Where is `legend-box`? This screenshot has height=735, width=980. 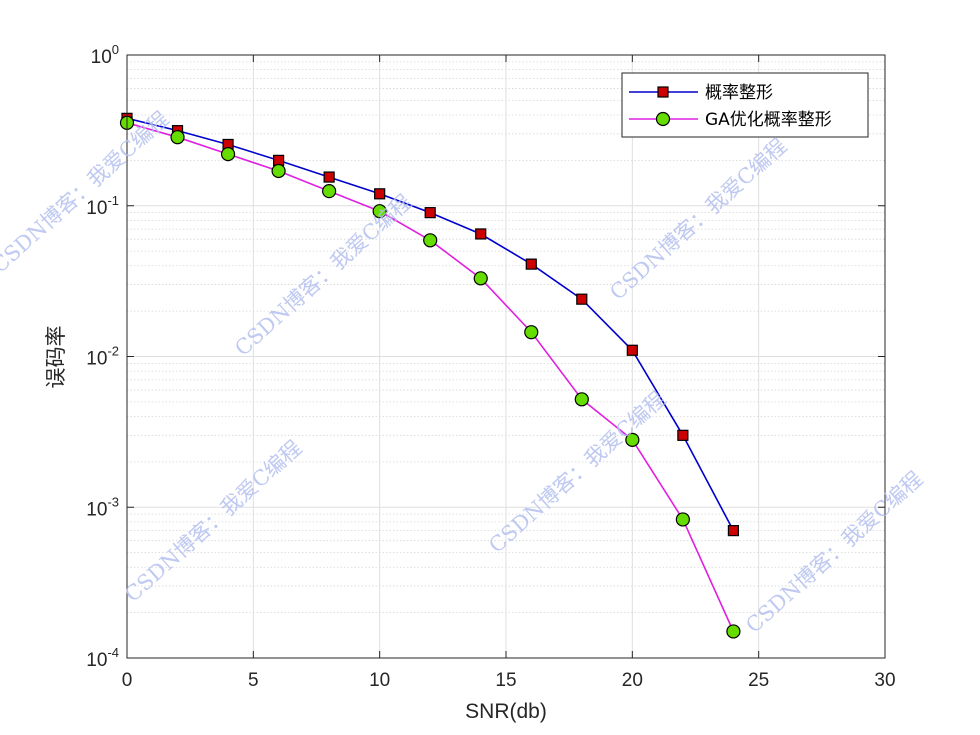 legend-box is located at coordinates (745, 105).